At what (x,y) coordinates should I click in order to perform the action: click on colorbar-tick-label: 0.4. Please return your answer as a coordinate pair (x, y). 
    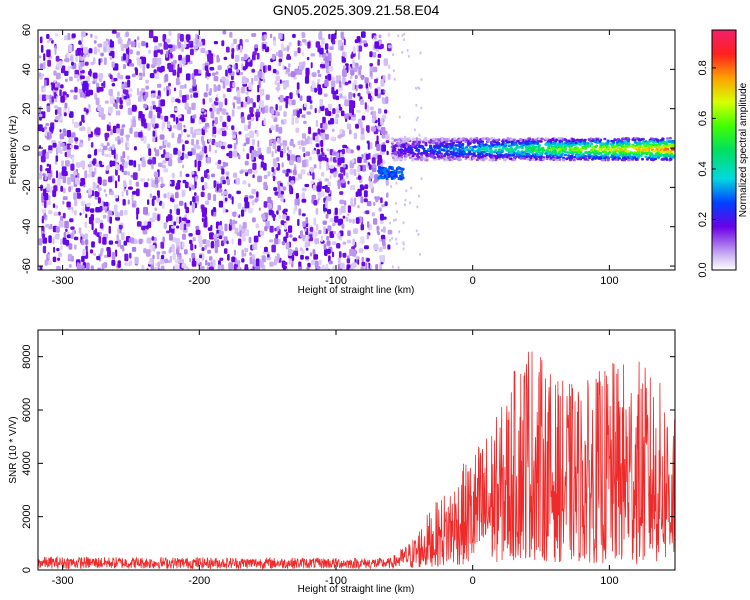
    Looking at the image, I should click on (703, 168).